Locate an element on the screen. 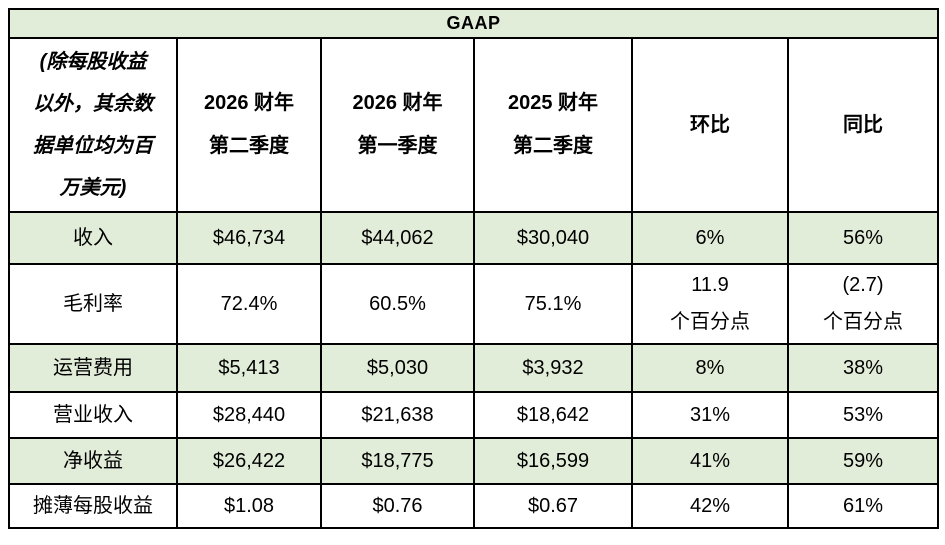 The height and width of the screenshot is (545, 945). cell-value: $30,040 is located at coordinates (553, 238).